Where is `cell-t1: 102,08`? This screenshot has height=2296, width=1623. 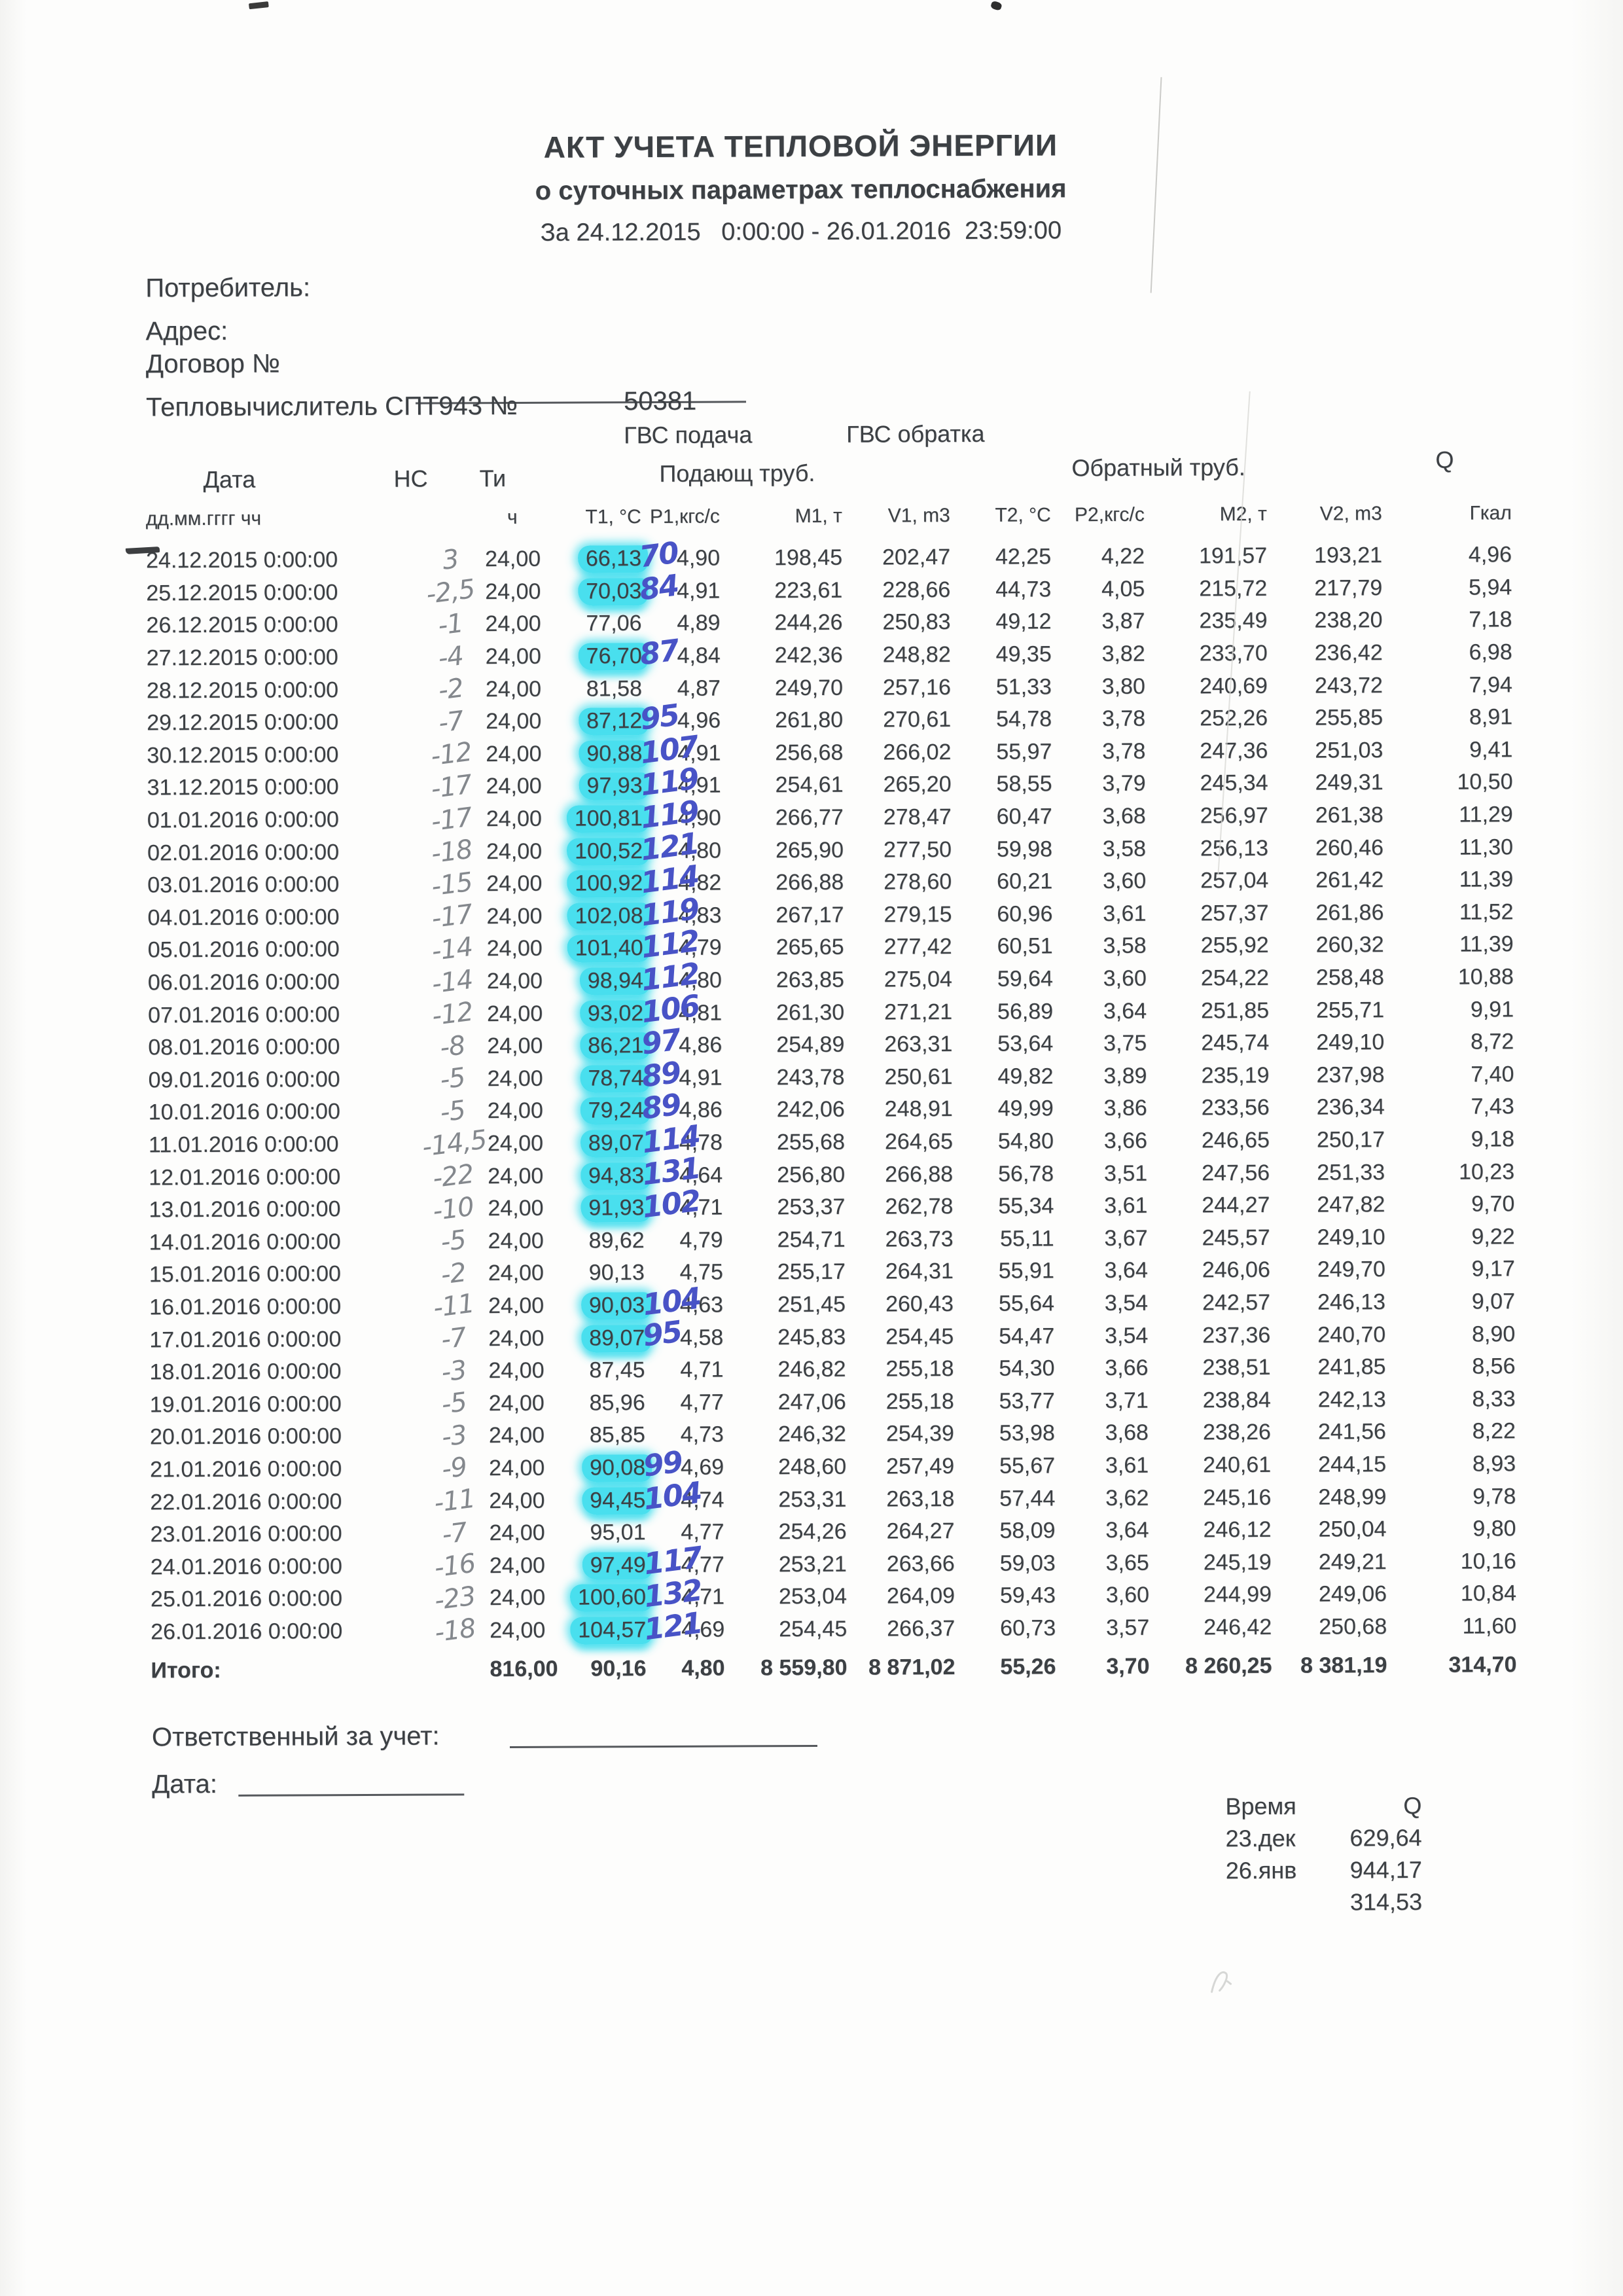
cell-t1: 102,08 is located at coordinates (597, 916).